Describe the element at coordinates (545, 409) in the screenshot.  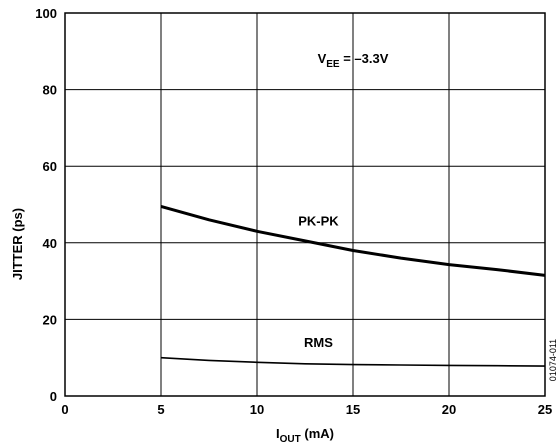
I see `x-tick-label: 25` at that location.